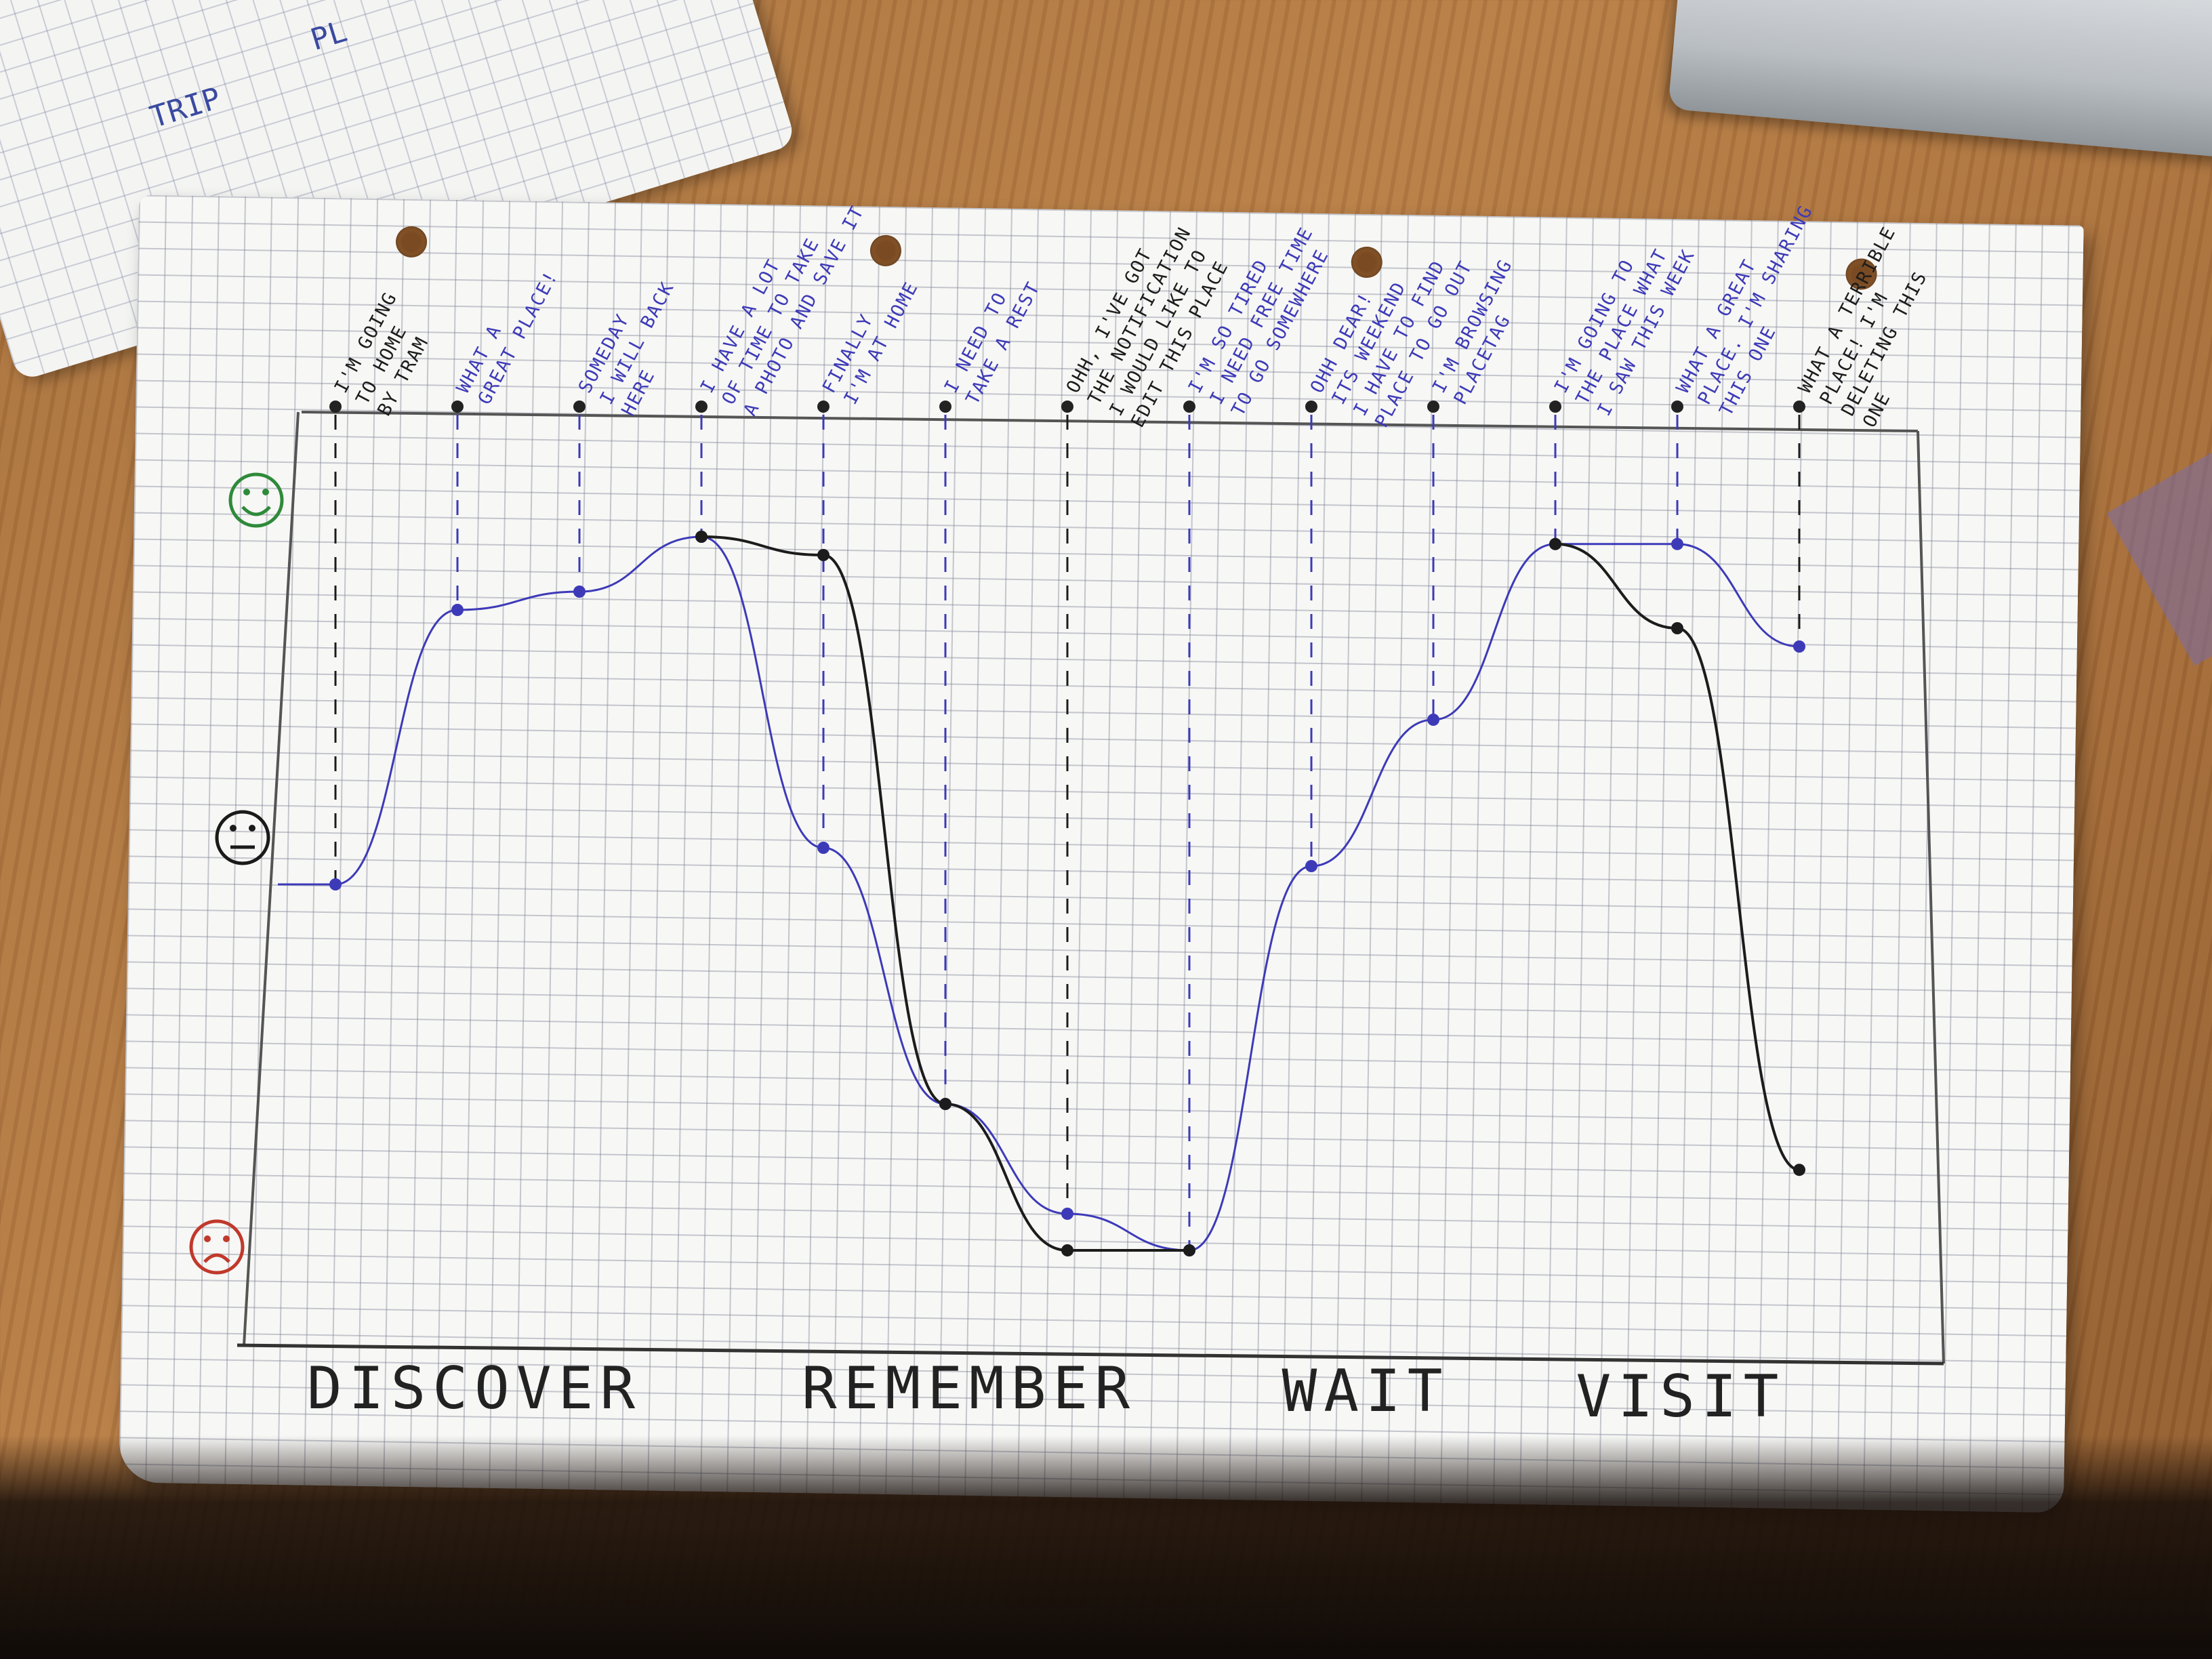 The image size is (2212, 1659). I want to click on phase-label: REMEMBER, so click(969, 1388).